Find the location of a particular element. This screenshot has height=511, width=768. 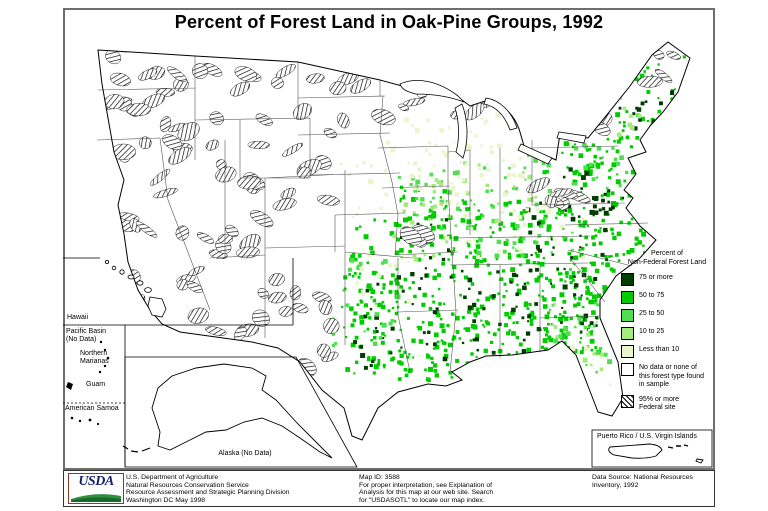

legend-swatch-no-data is located at coordinates (627, 369).